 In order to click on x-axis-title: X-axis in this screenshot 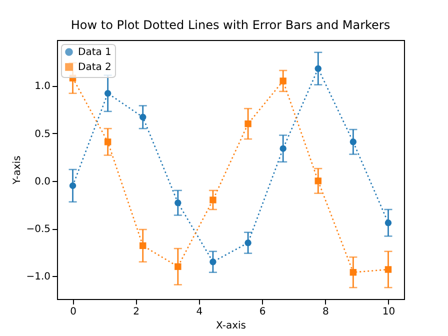, I will do `click(231, 326)`.